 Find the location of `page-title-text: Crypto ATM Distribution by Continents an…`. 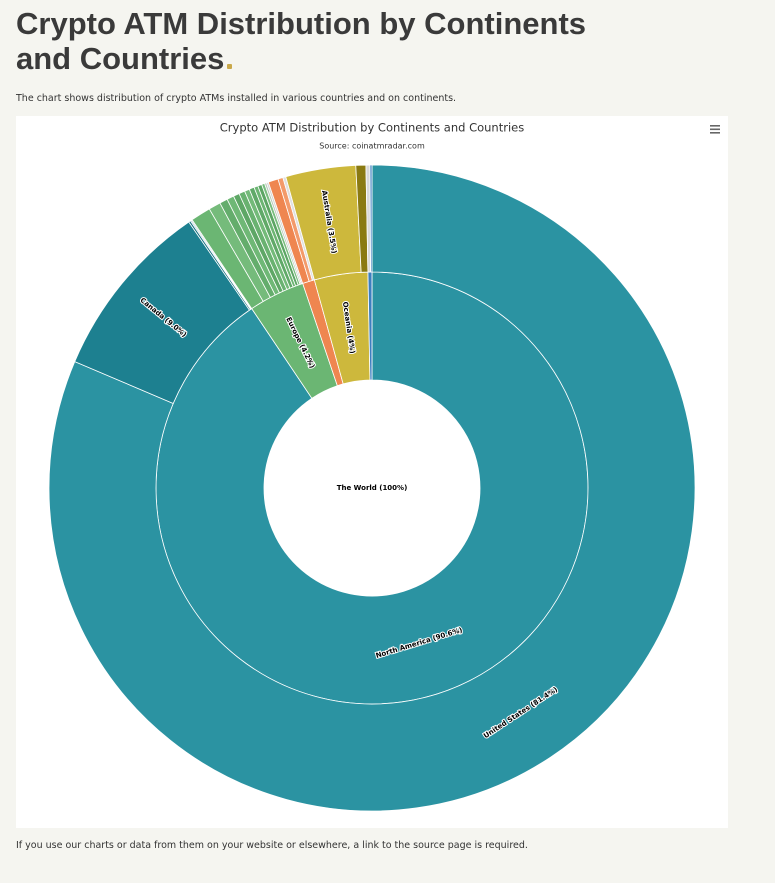

page-title-text: Crypto ATM Distribution by Continents an… is located at coordinates (301, 41).